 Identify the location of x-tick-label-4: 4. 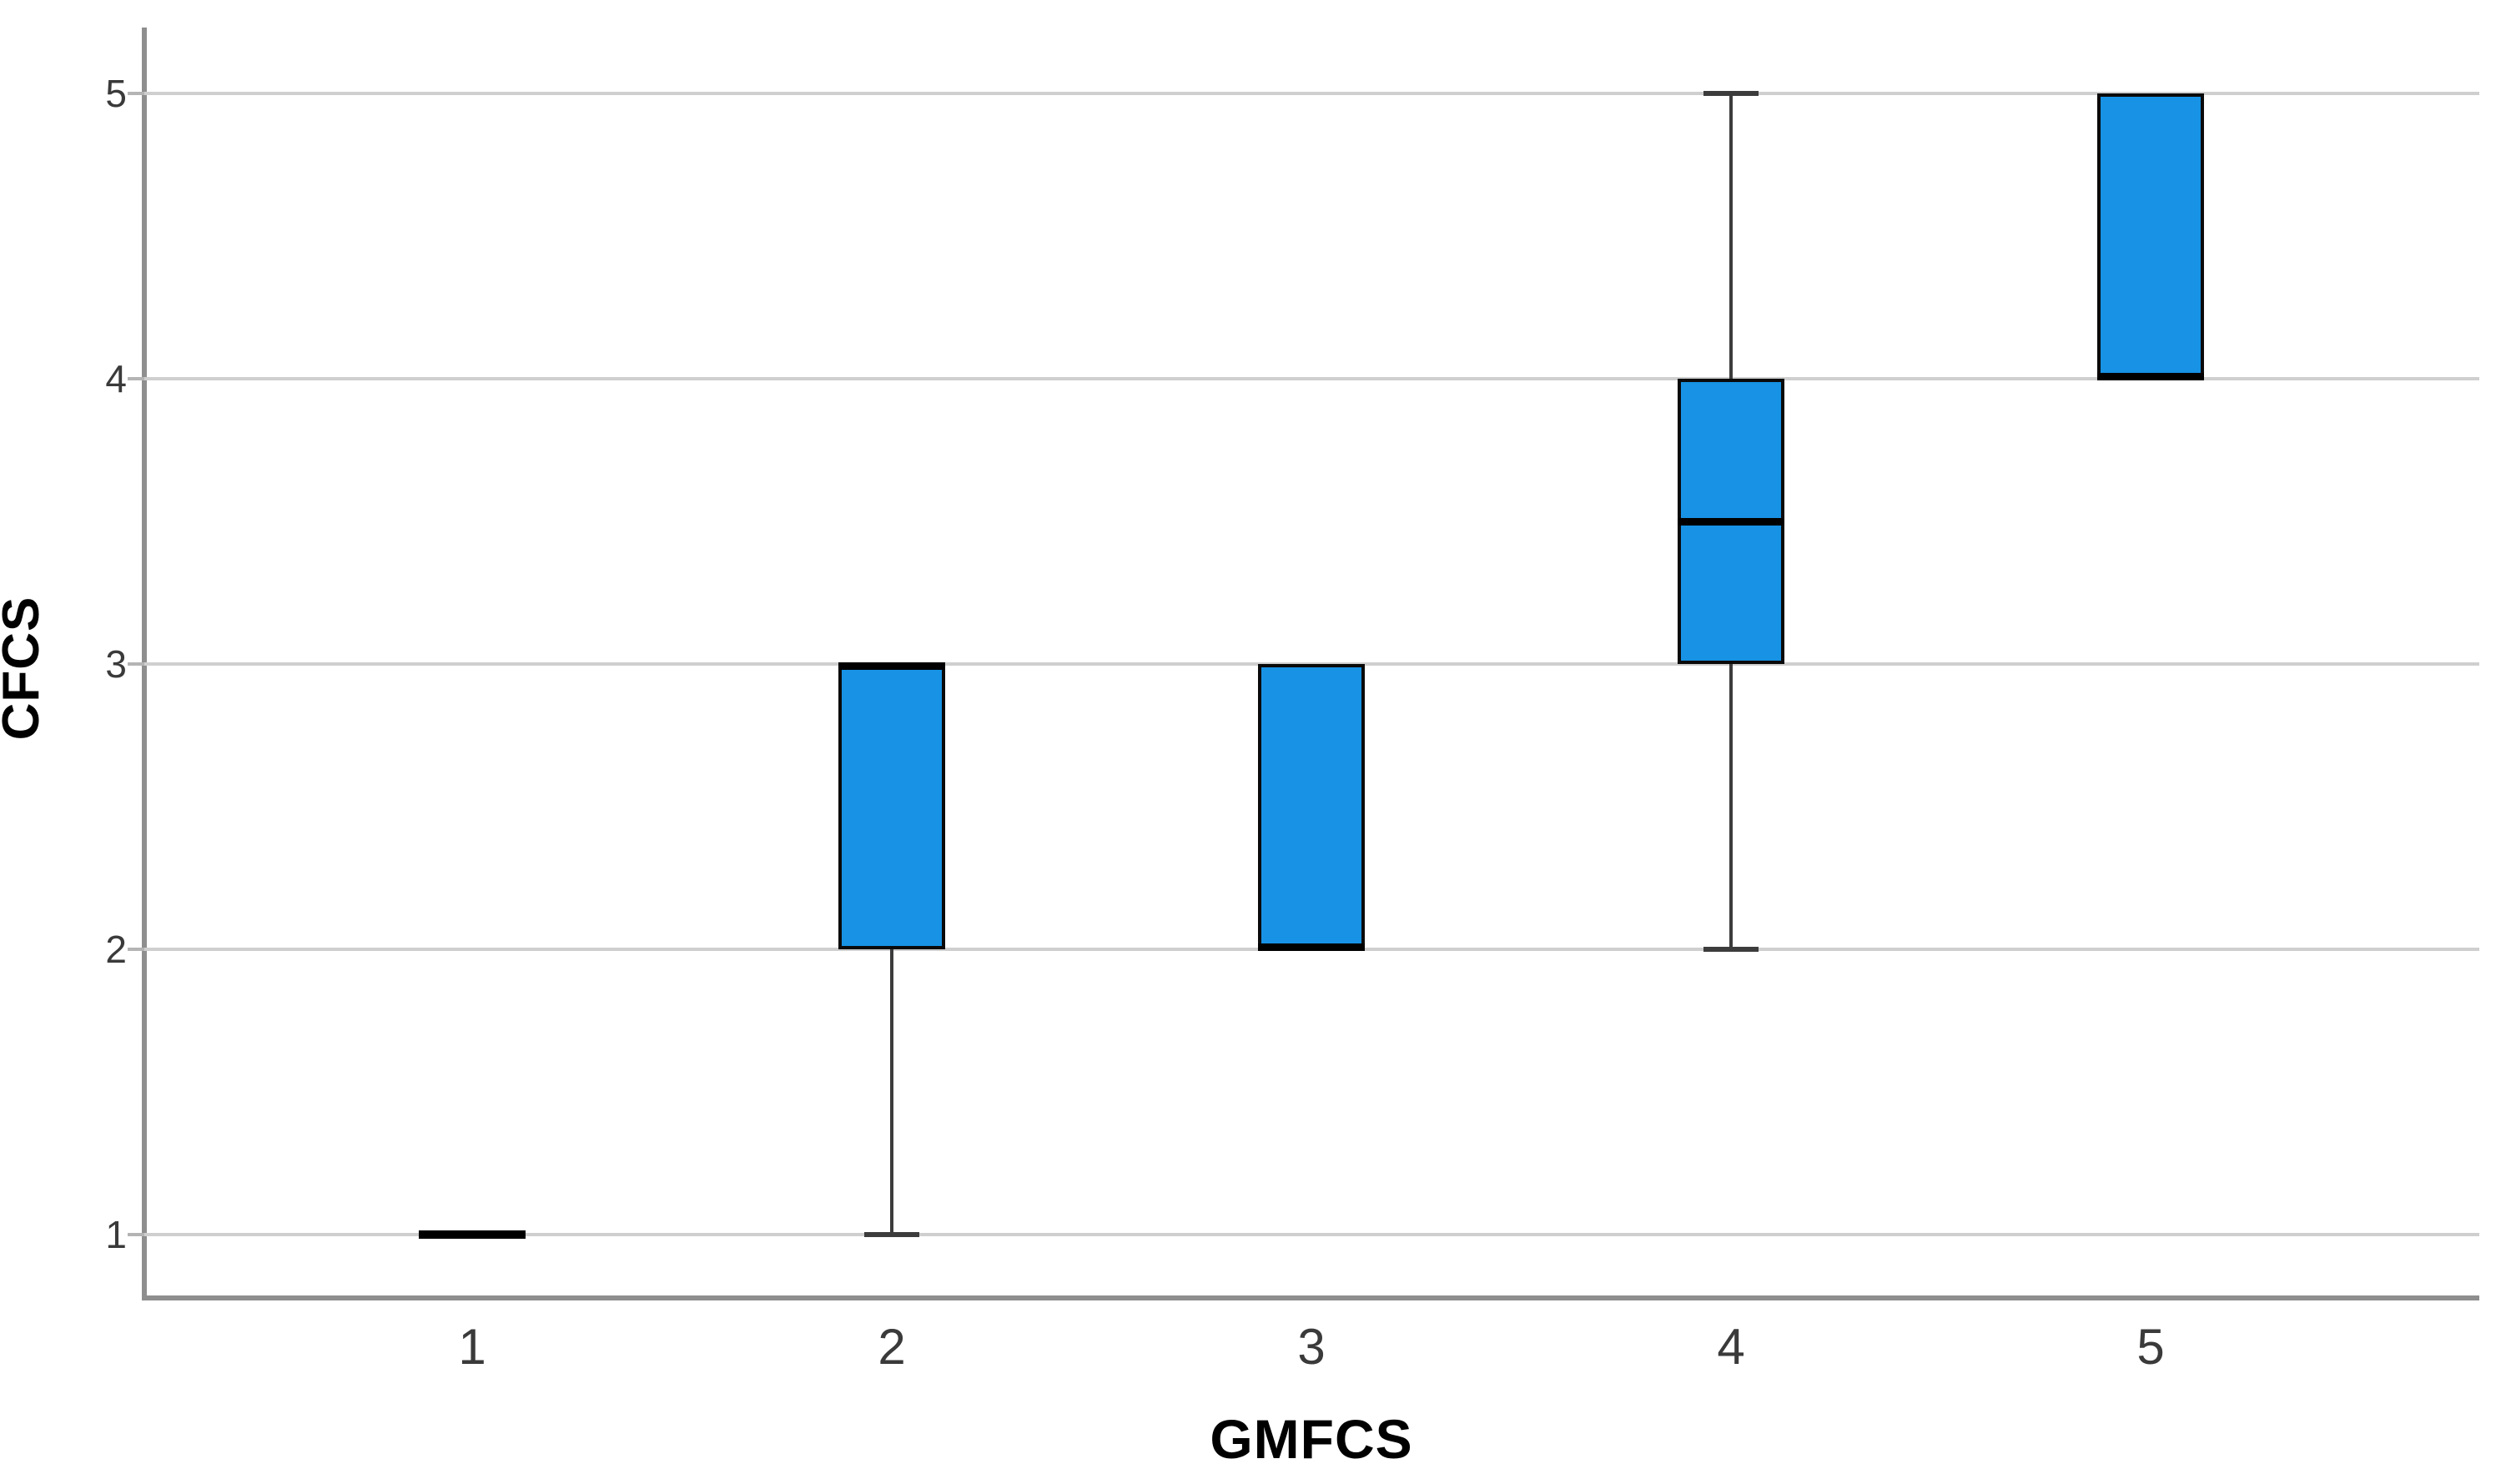
(1731, 1347).